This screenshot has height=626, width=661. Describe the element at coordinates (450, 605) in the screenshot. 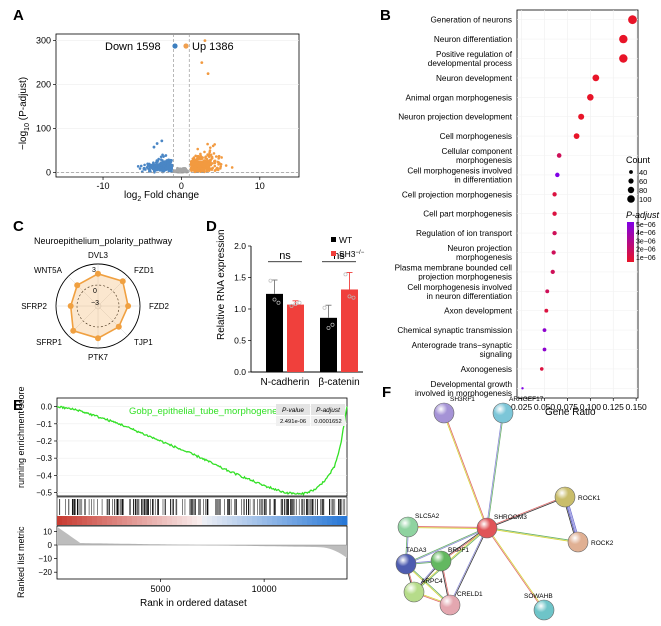

I see `network-node-creld1` at that location.